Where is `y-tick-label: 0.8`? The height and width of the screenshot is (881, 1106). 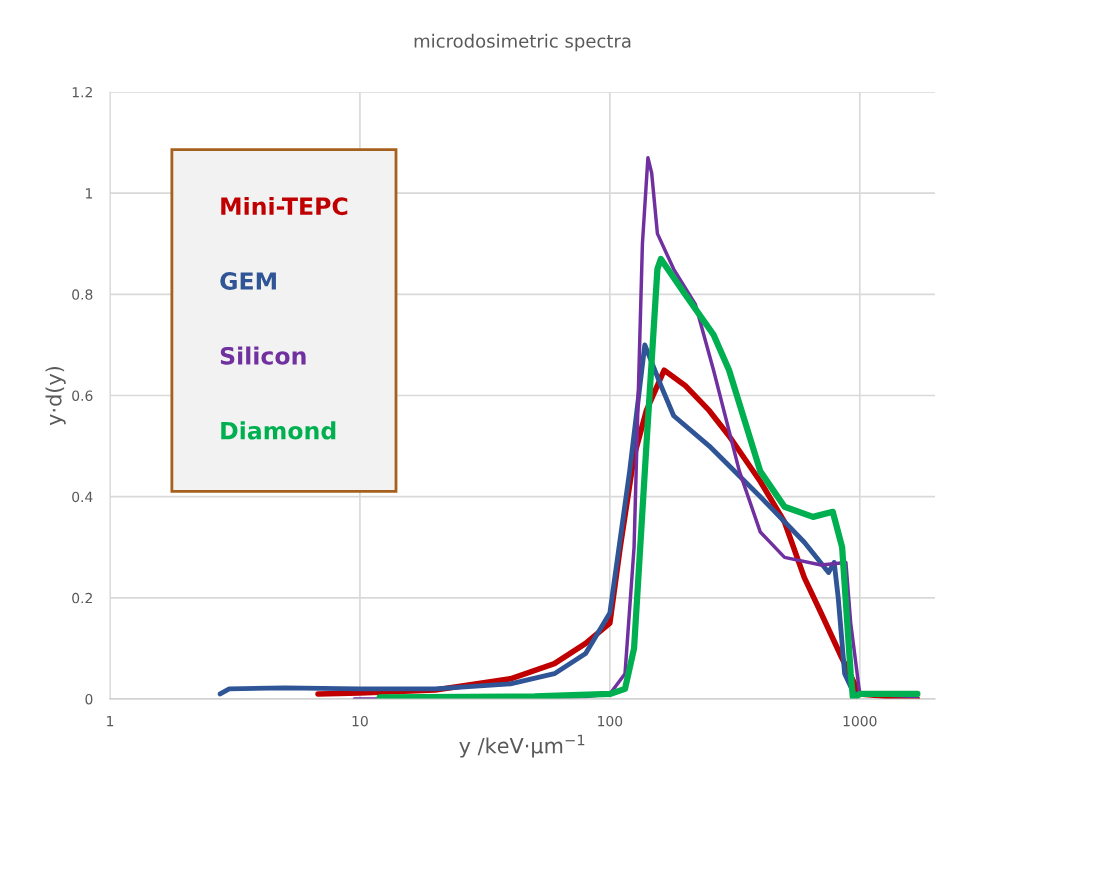
y-tick-label: 0.8 is located at coordinates (82, 294).